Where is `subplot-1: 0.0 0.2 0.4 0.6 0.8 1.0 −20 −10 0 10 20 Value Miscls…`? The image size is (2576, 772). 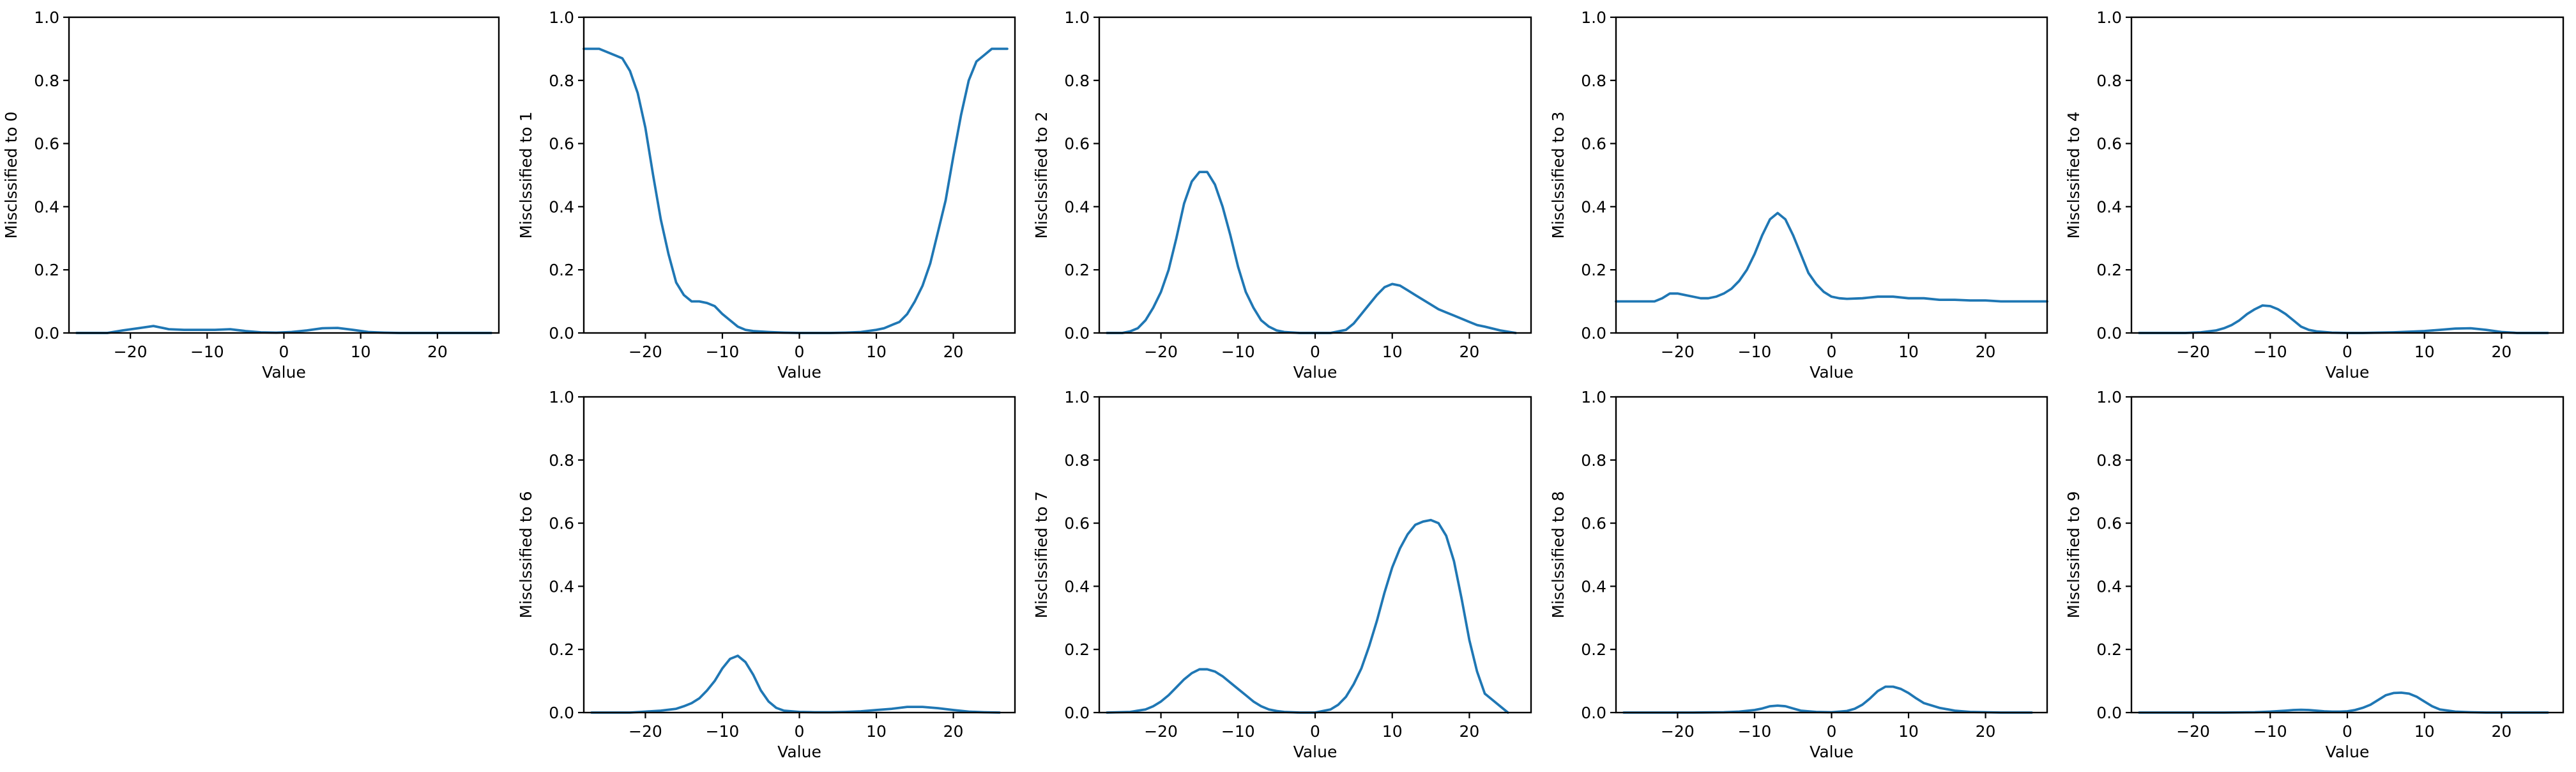 subplot-1: 0.0 0.2 0.4 0.6 0.8 1.0 −20 −10 0 10 20 Value Miscls… is located at coordinates (767, 195).